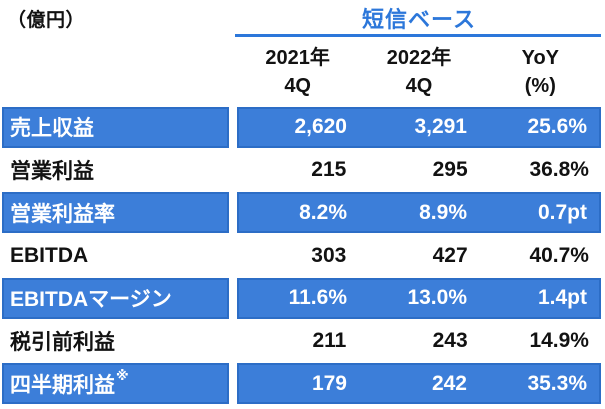 The width and height of the screenshot is (605, 409). I want to click on row-label: 税引前利益, so click(62, 342).